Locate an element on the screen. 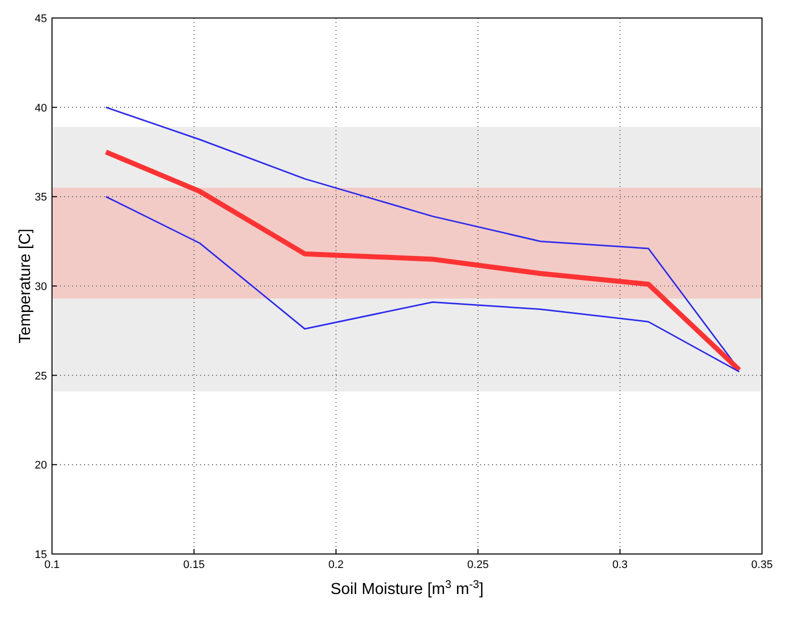 The image size is (786, 627). x-tick-label: 0.1 is located at coordinates (52, 565).